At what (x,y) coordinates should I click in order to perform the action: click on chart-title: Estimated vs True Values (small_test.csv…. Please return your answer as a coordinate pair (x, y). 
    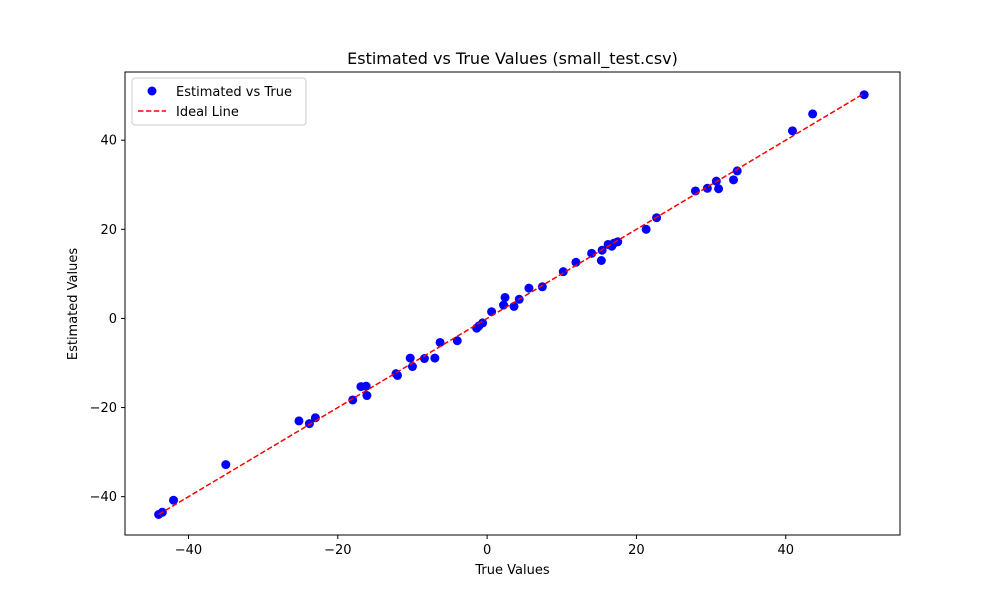
    Looking at the image, I should click on (512, 59).